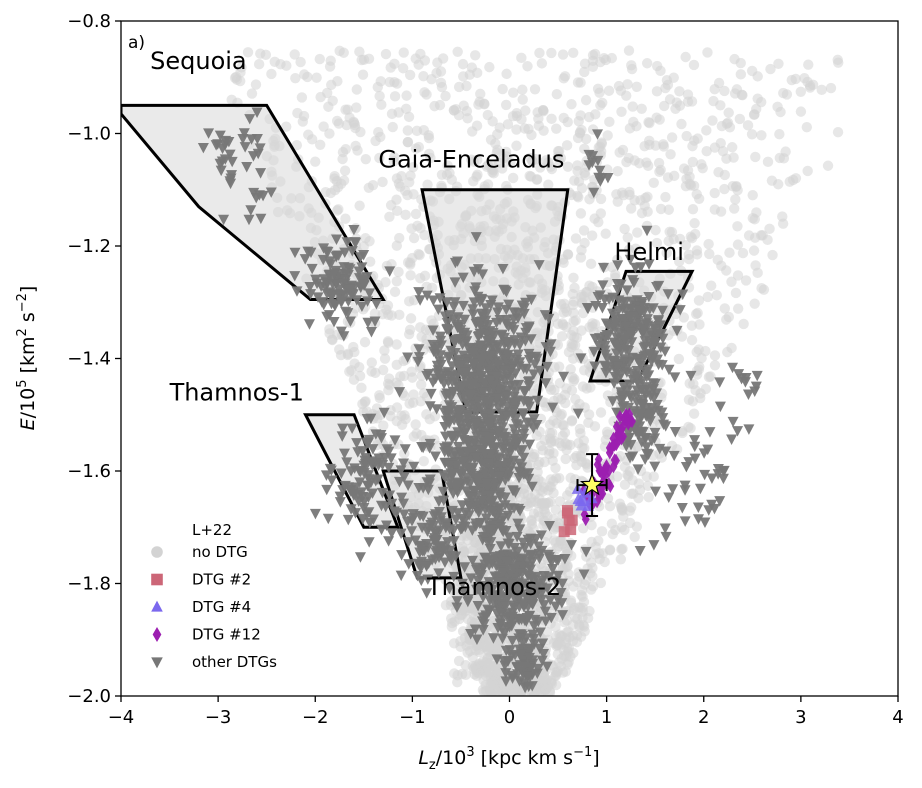  Describe the element at coordinates (212, 530) in the screenshot. I see `legend-title: L+22` at that location.